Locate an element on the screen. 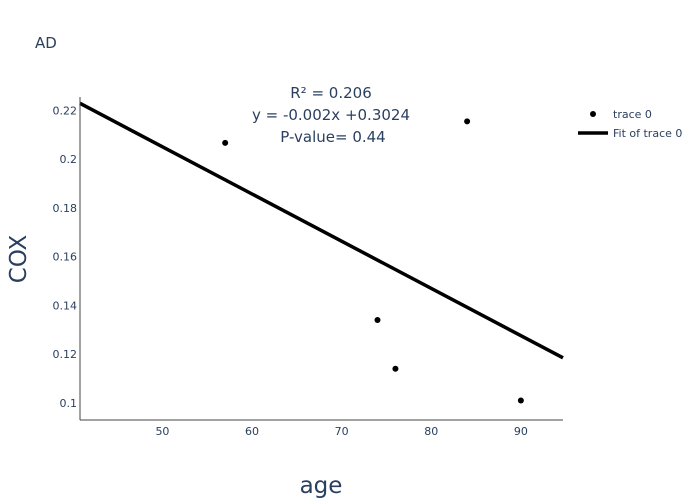 Image resolution: width=700 pixels, height=500 pixels. chart-title: AD is located at coordinates (46, 43).